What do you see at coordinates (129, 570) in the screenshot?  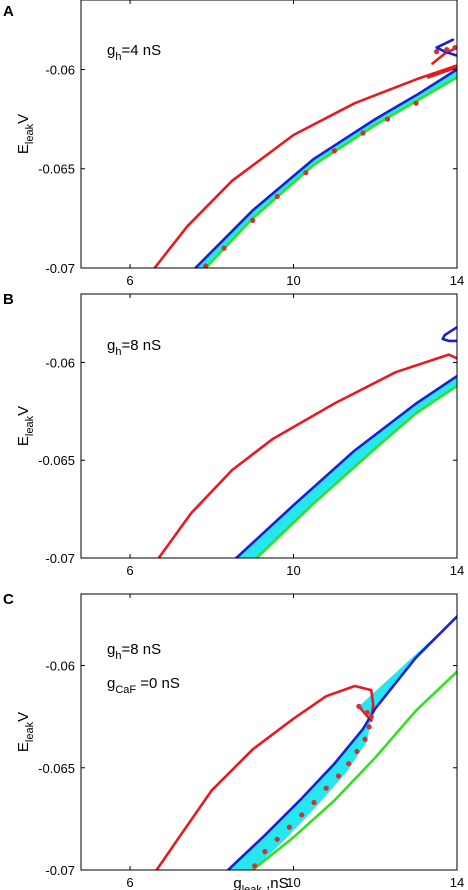 I see `panel-b-x-tick-label-0: 6` at bounding box center [129, 570].